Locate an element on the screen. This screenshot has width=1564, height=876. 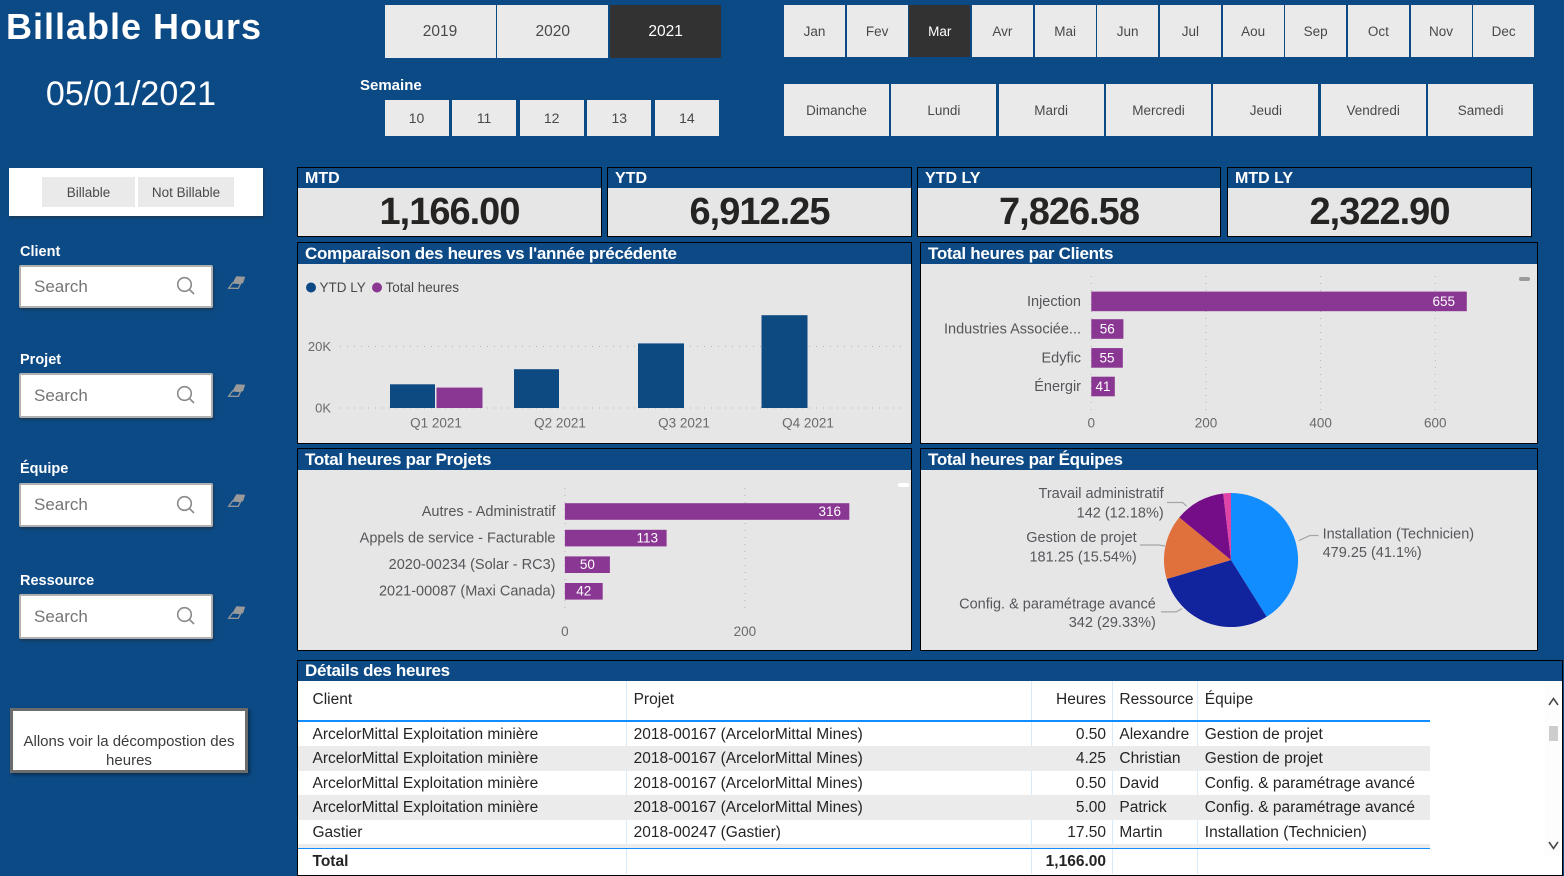
svg-text: Énergir is located at coordinates (1057, 386).